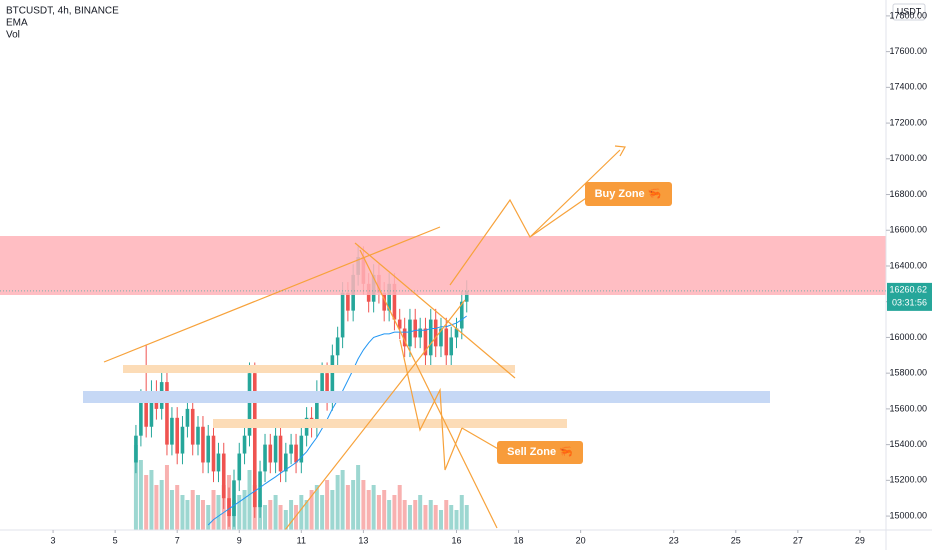 The width and height of the screenshot is (932, 550). I want to click on x-tick-label: 16, so click(456, 540).